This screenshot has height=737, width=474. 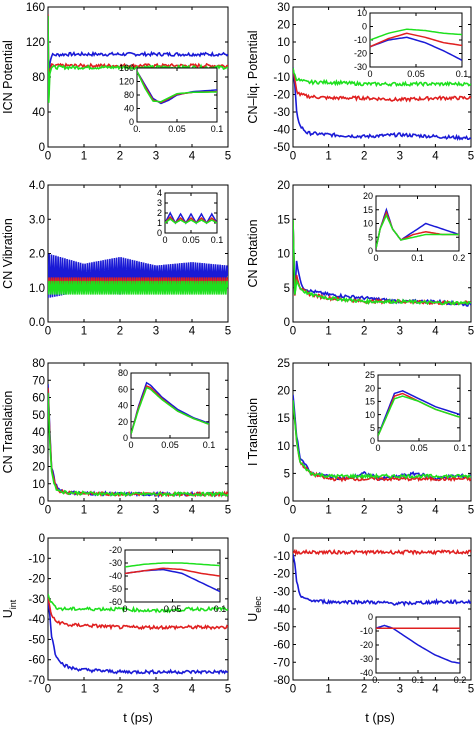 I want to click on panel-cn-vibration-series-green, so click(x=138, y=287).